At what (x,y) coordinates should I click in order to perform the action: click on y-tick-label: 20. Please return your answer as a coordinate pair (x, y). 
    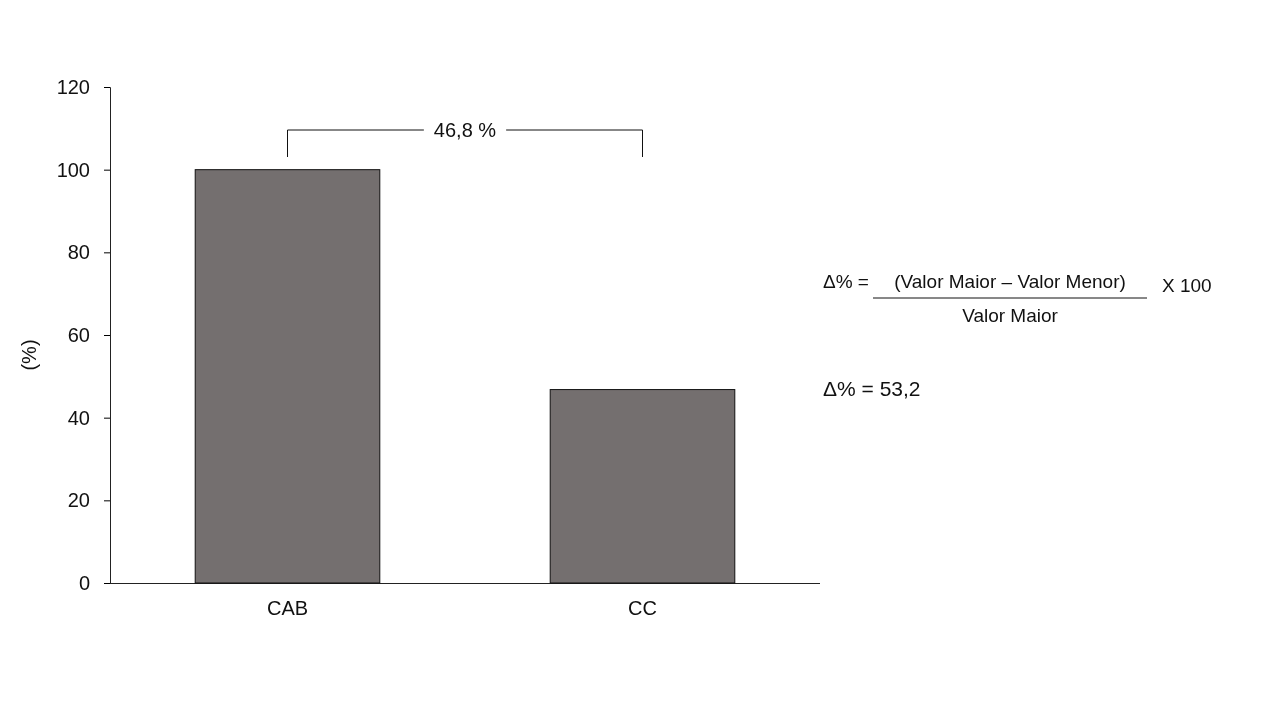
    Looking at the image, I should click on (78, 500).